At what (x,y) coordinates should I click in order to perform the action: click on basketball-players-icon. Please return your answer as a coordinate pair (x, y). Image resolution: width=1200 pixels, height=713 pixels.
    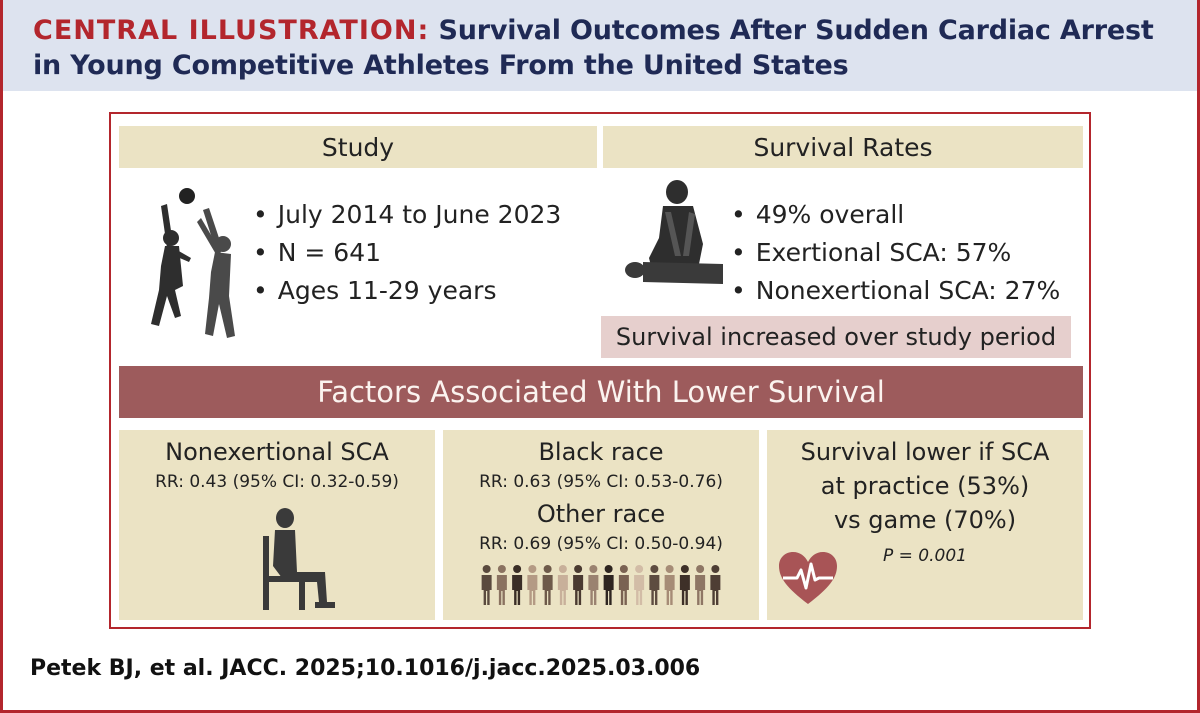
    Looking at the image, I should click on (193, 263).